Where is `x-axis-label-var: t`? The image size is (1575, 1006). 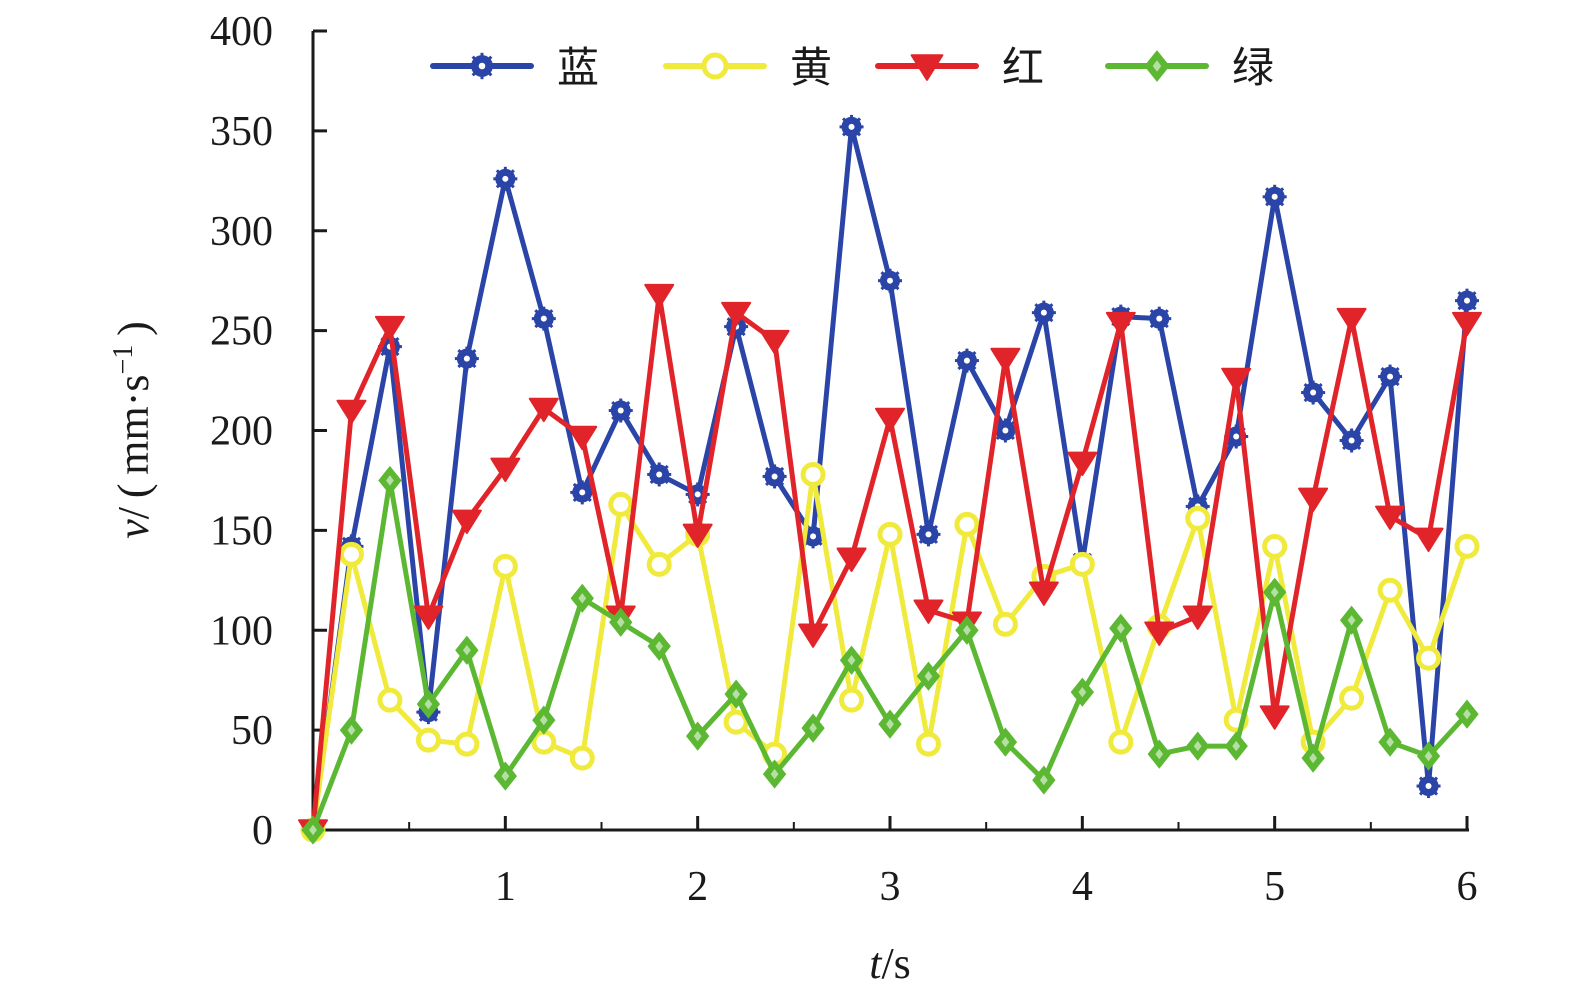 x-axis-label-var: t is located at coordinates (876, 963).